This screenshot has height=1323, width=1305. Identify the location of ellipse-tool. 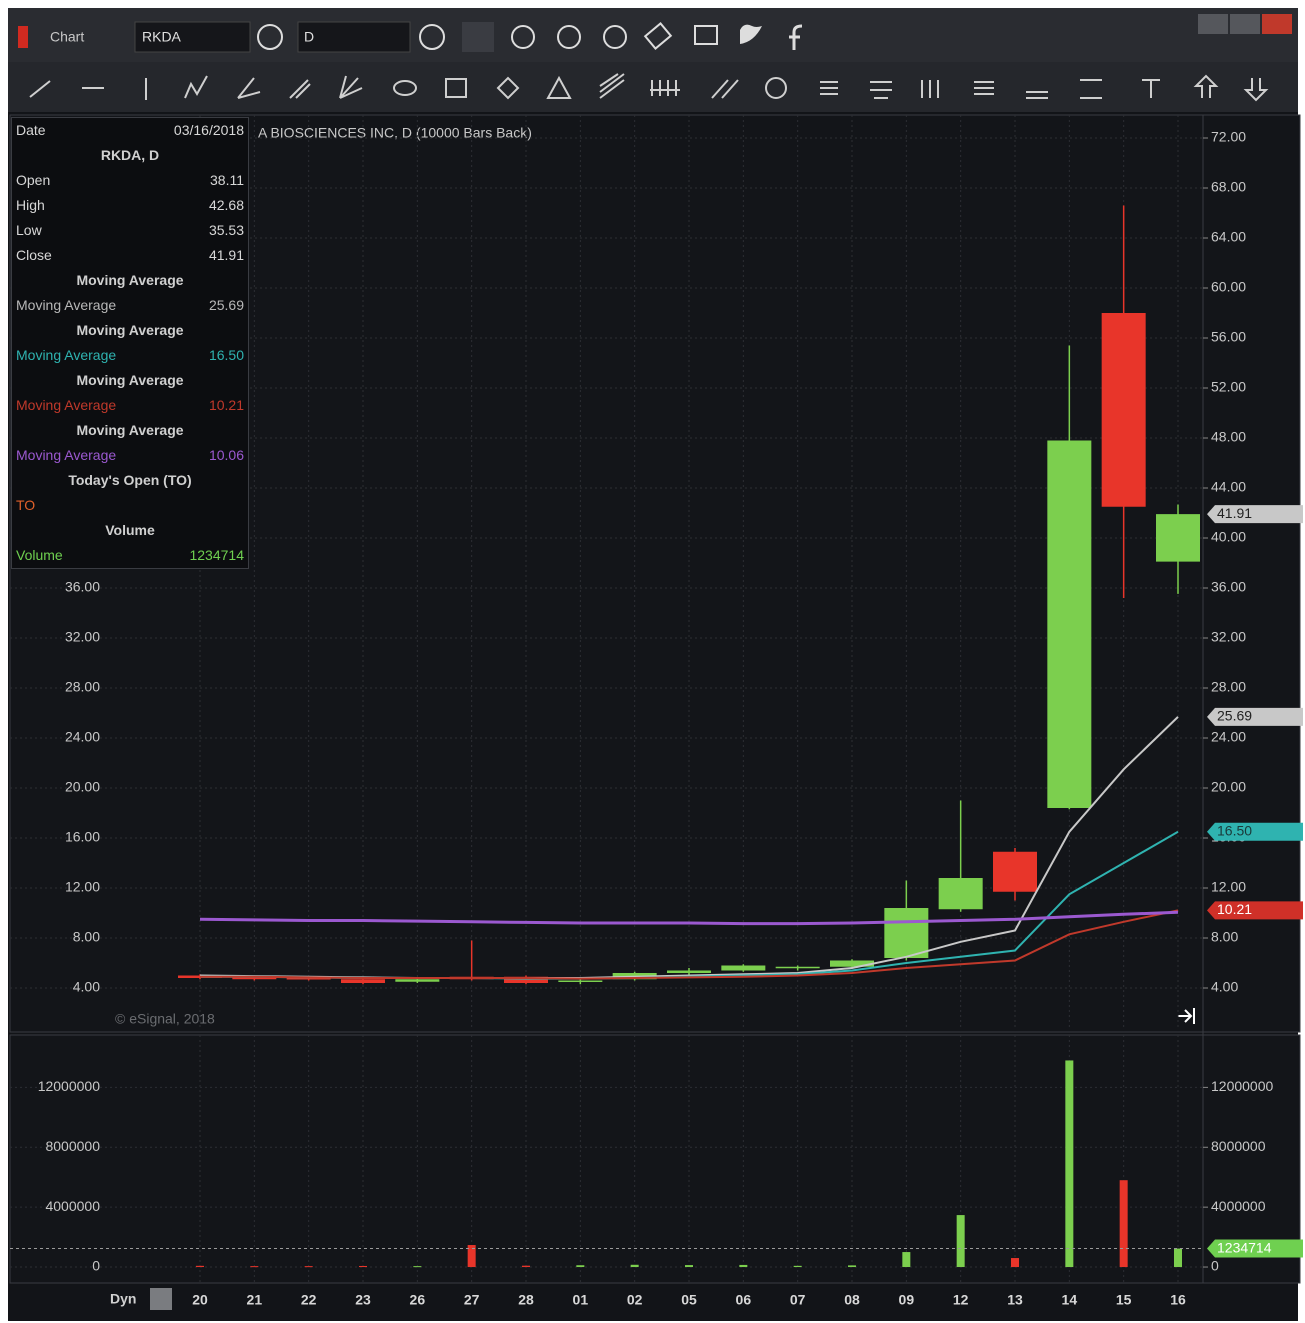
(405, 88).